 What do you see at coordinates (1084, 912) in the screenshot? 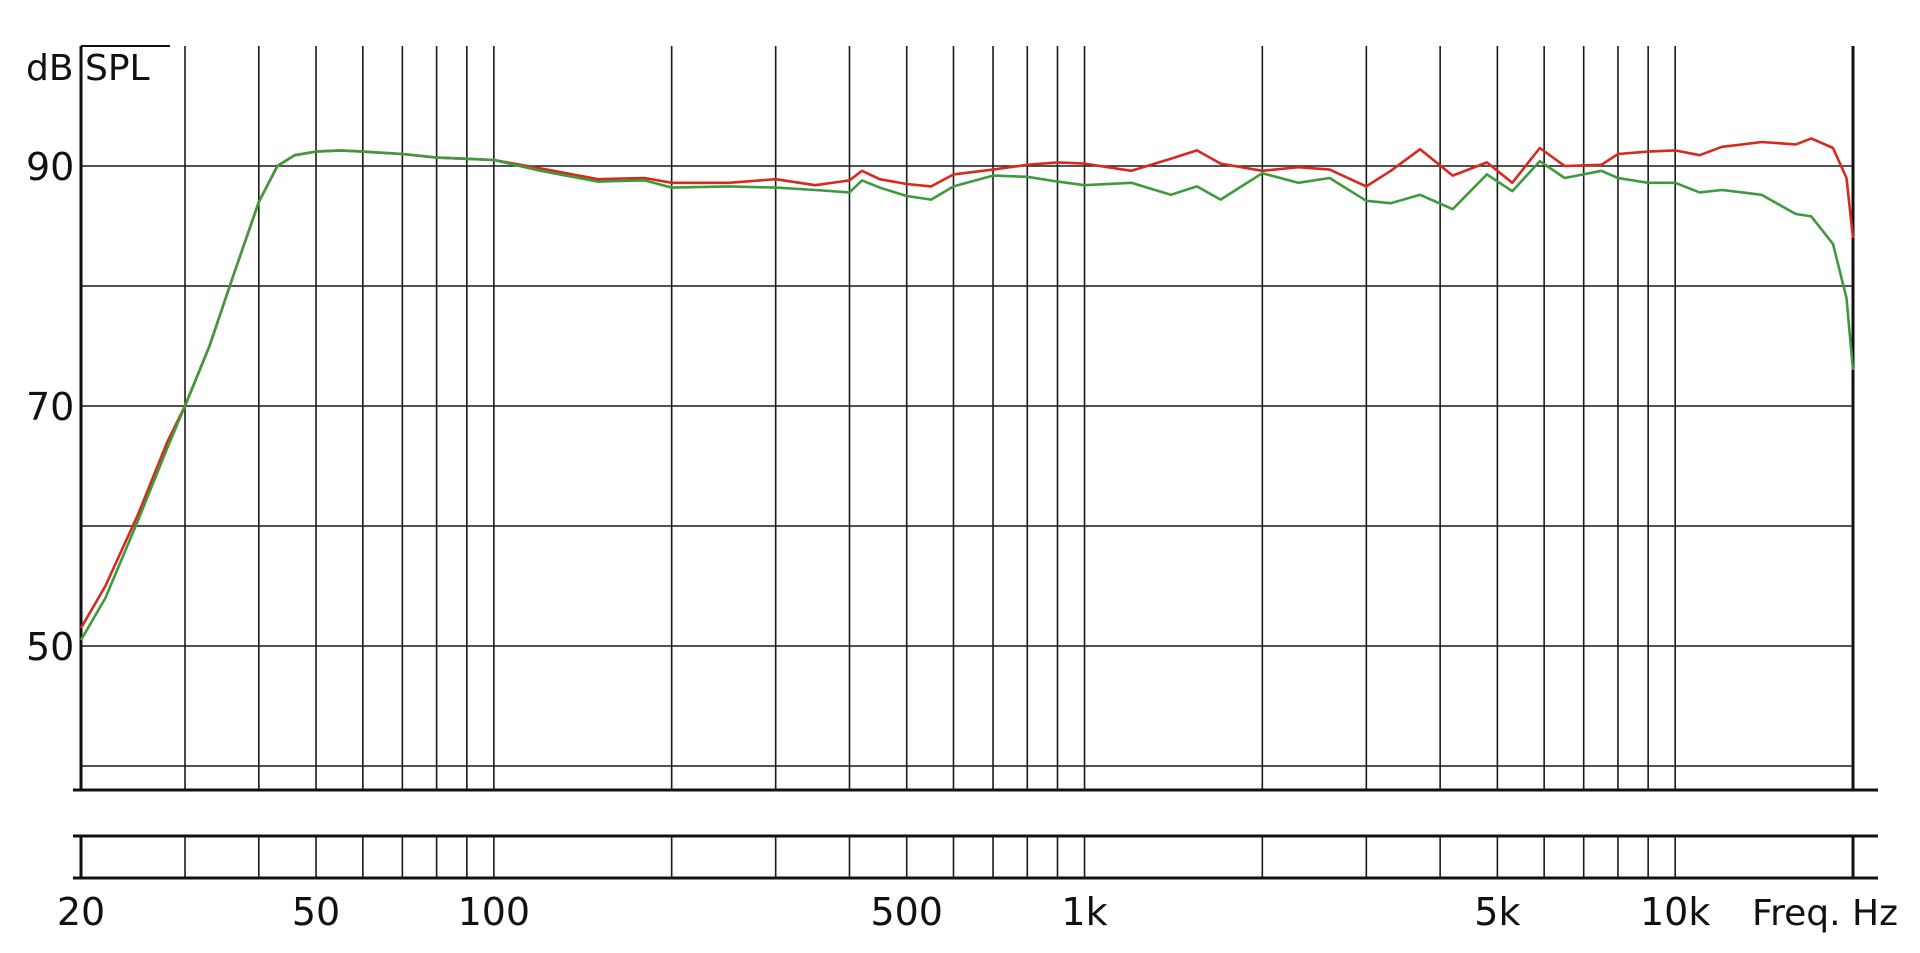
I see `x-tick-label: 1k` at bounding box center [1084, 912].